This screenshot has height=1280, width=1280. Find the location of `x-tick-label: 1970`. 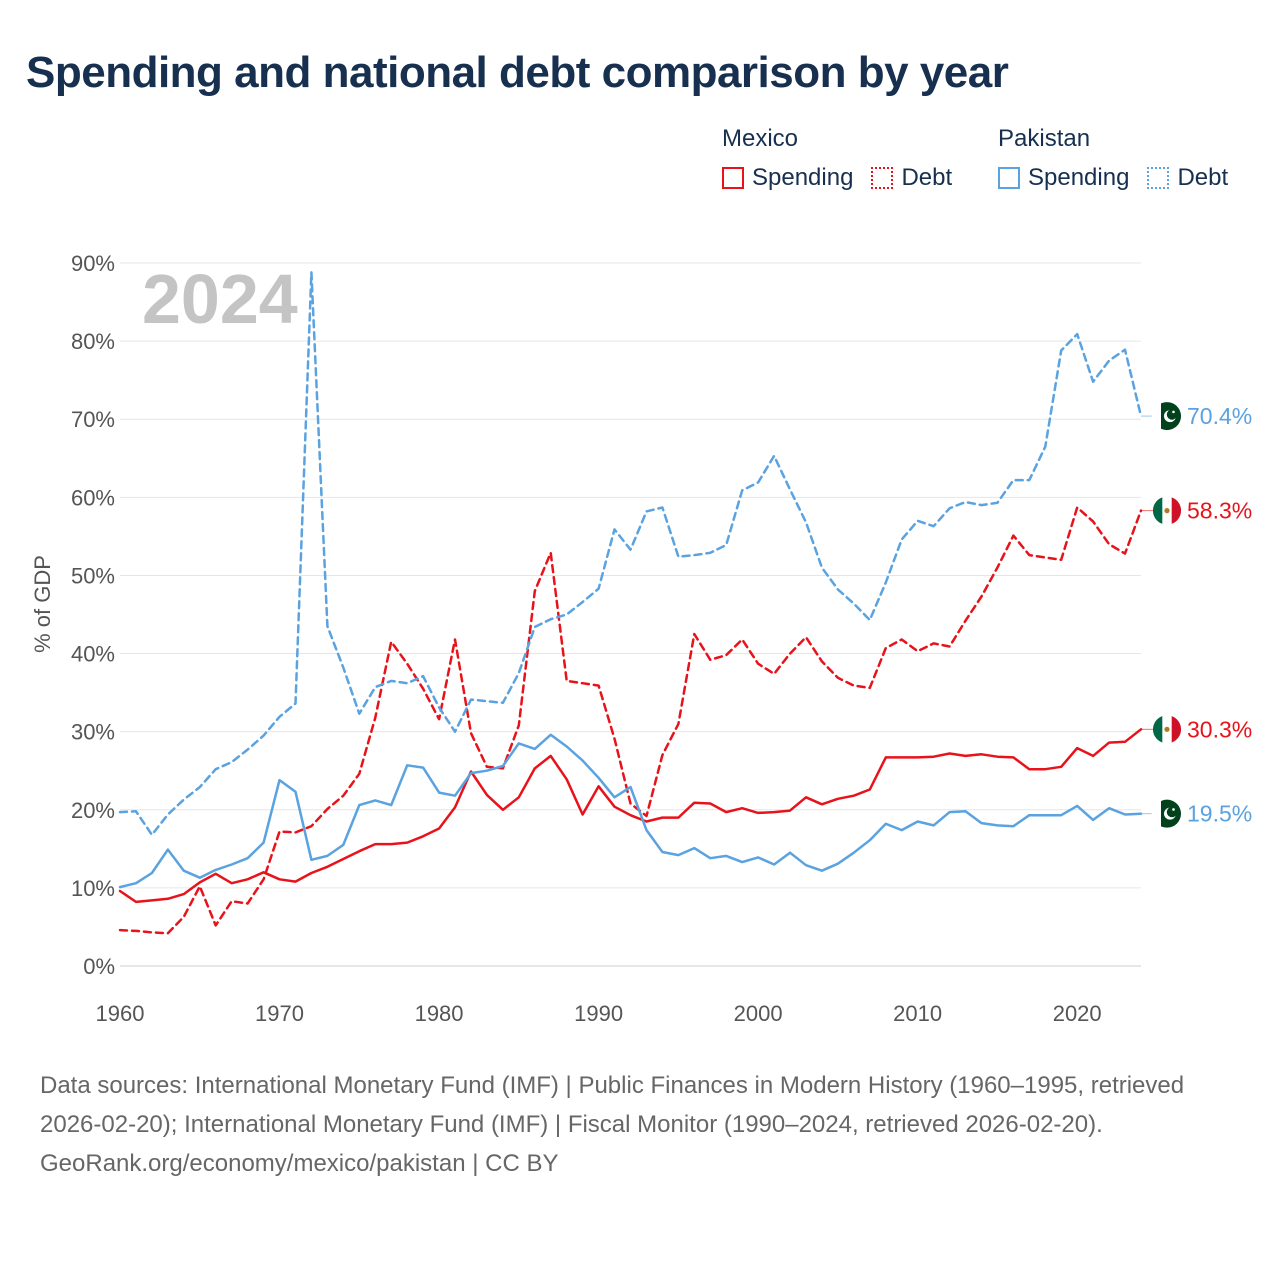

x-tick-label: 1970 is located at coordinates (279, 1013).